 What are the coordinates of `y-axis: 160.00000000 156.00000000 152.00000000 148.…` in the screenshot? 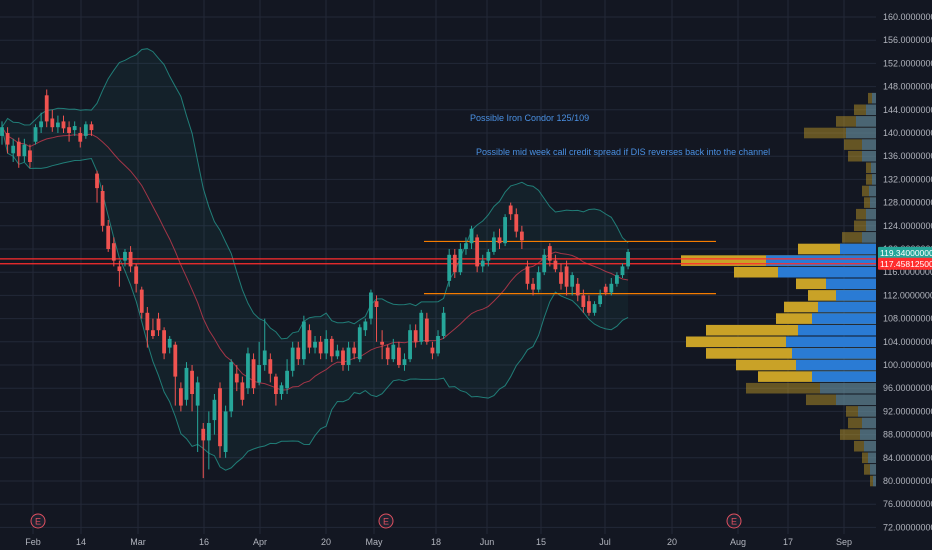 It's located at (907, 272).